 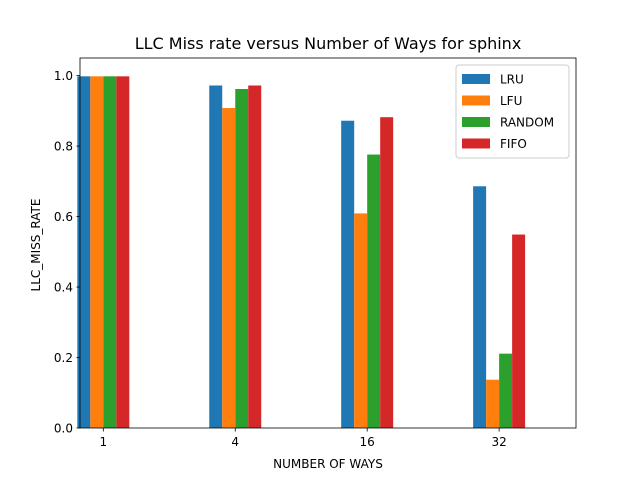 I want to click on legend-label-lru: LRU, so click(x=512, y=80).